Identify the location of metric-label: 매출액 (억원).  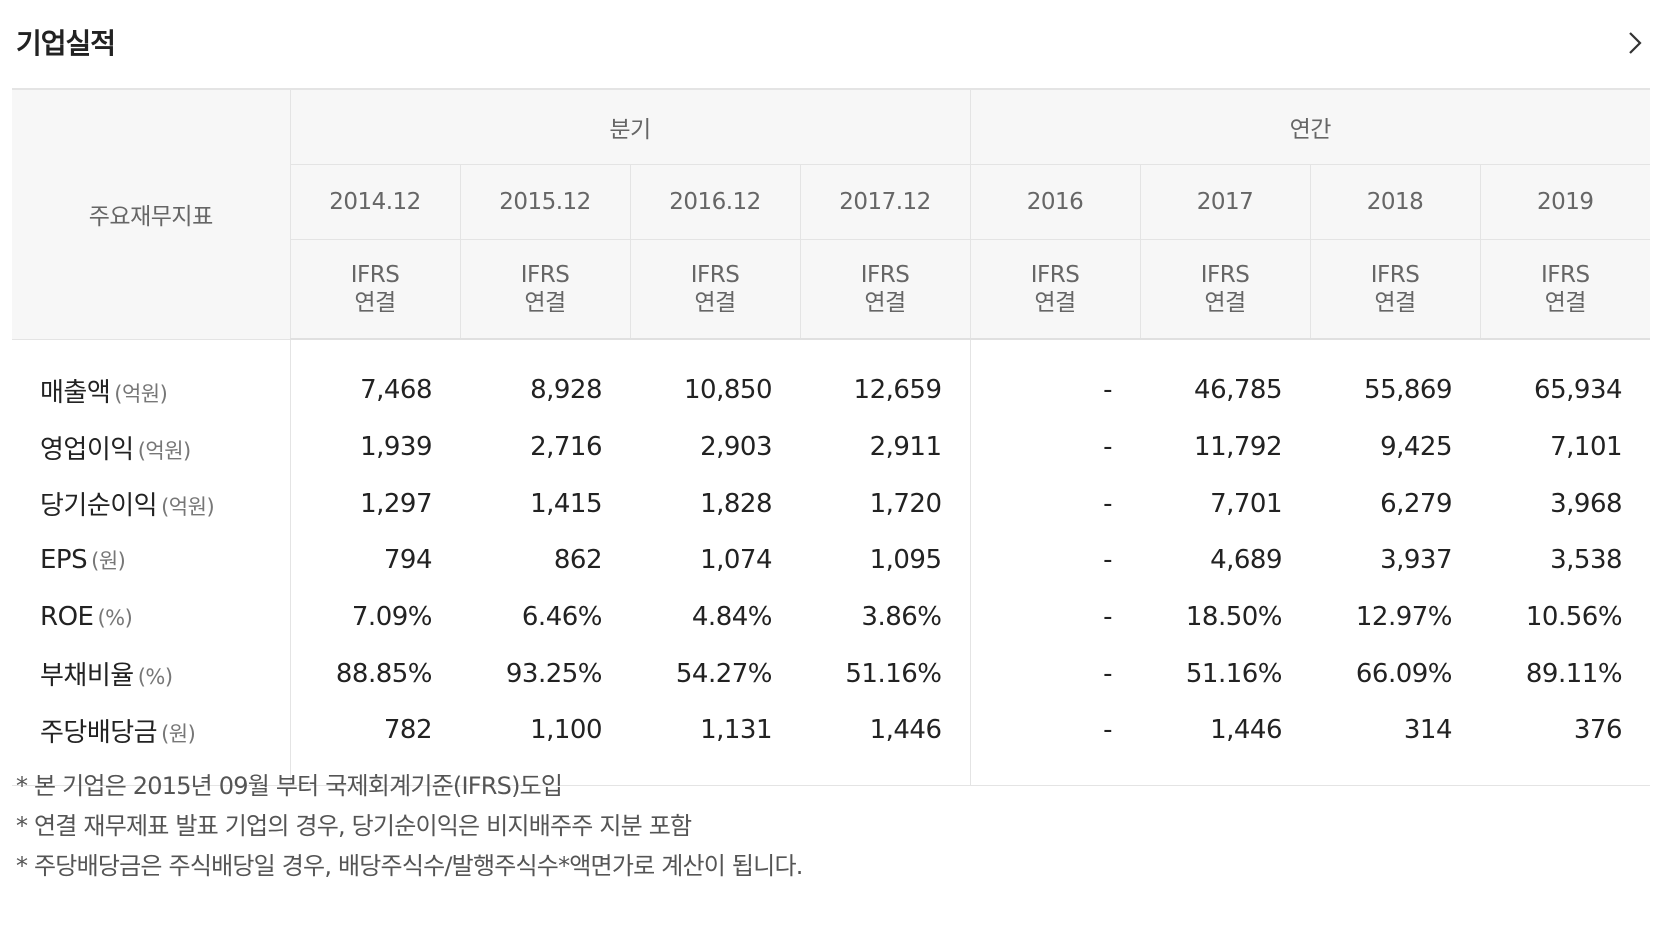
(151, 390).